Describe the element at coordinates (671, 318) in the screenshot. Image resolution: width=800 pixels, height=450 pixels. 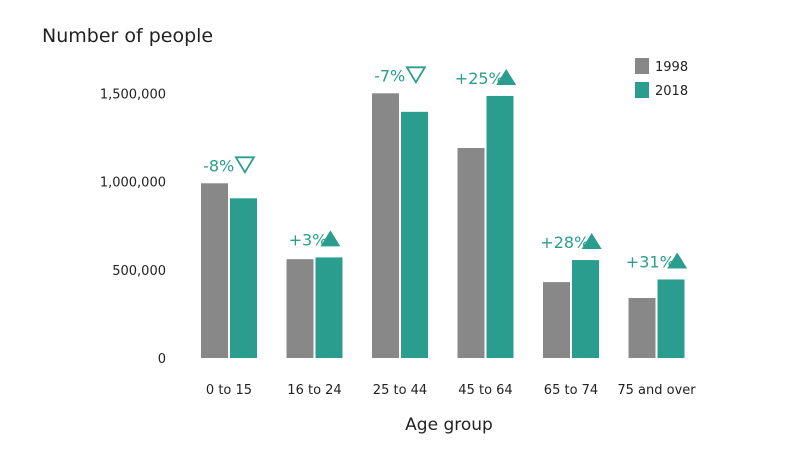
I see `bar-2018-75-and-over` at that location.